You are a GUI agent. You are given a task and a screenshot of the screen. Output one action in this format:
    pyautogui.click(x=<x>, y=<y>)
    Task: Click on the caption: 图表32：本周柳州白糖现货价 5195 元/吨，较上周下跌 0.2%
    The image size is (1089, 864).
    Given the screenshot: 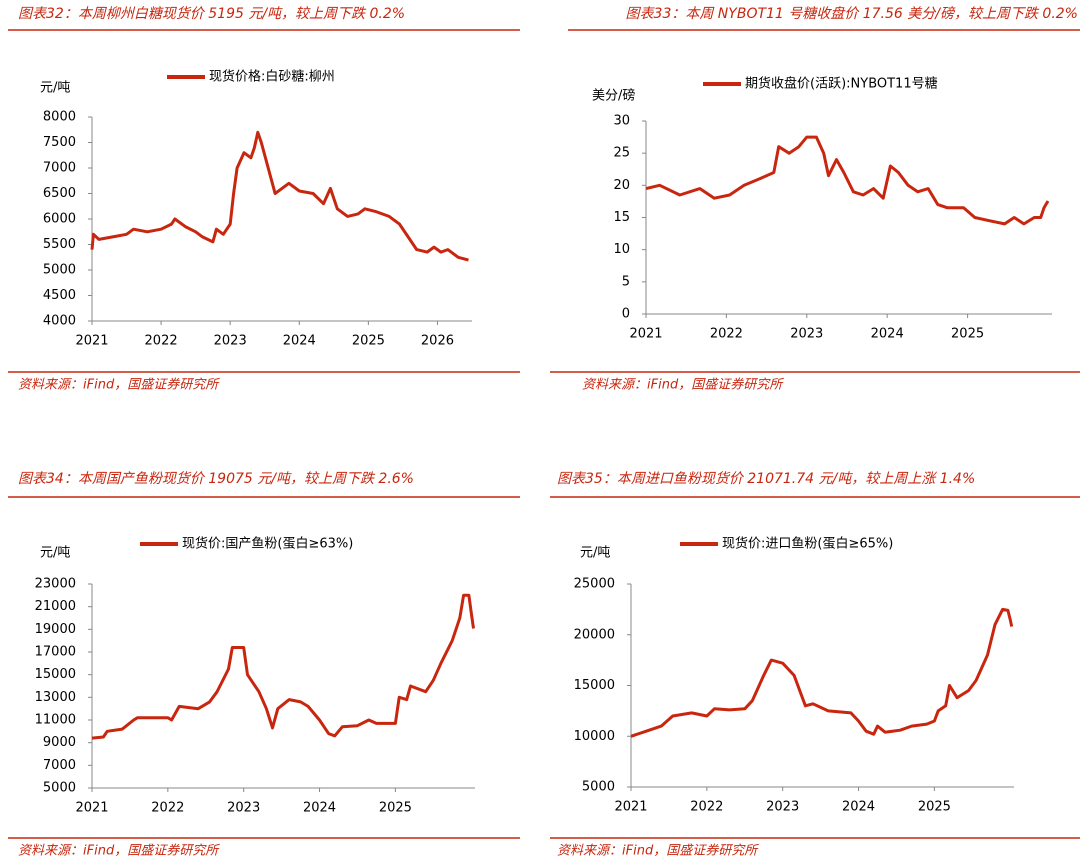 What is the action you would take?
    pyautogui.click(x=211, y=14)
    